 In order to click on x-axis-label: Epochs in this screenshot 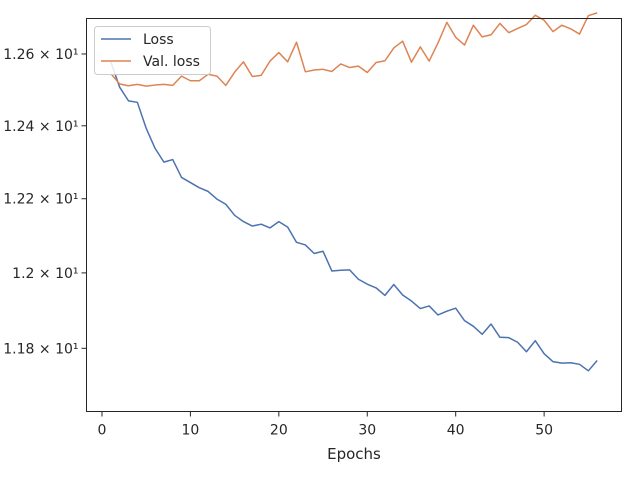, I will do `click(354, 454)`.